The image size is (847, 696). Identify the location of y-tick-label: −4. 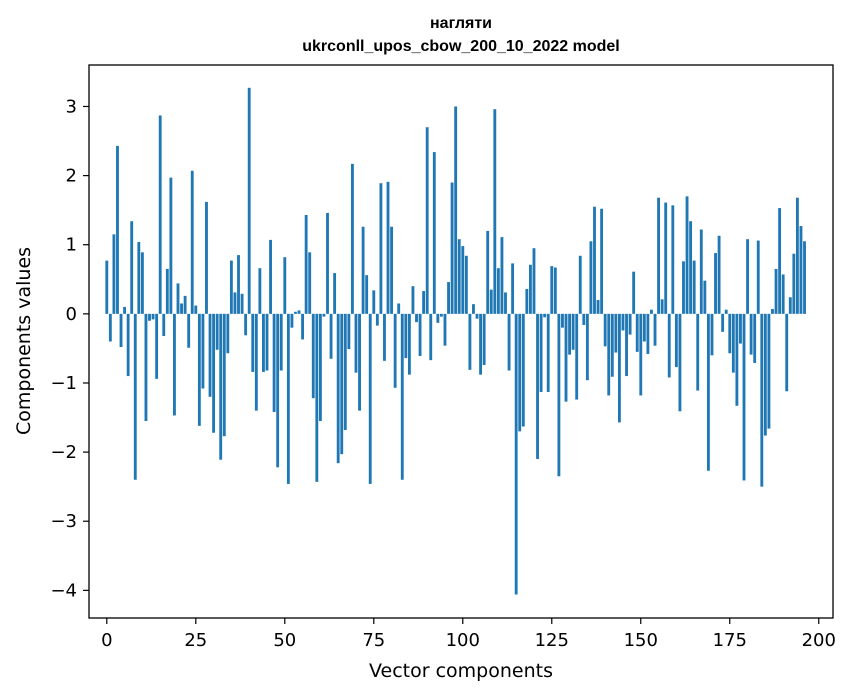
(63, 590).